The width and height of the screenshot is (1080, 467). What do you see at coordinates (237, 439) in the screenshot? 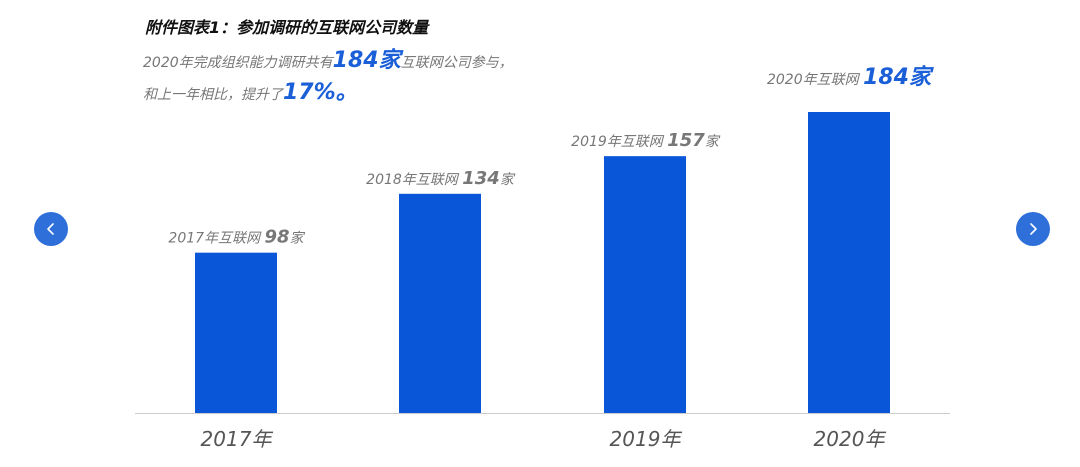
I see `x-tick-label: 2017年` at bounding box center [237, 439].